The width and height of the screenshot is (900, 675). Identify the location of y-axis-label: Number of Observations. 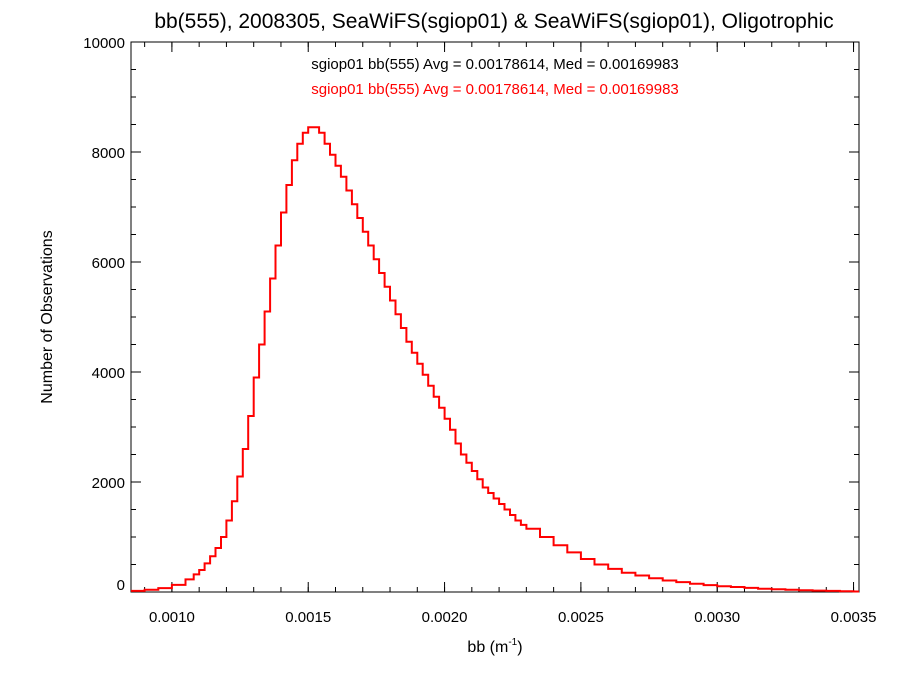
(47, 316).